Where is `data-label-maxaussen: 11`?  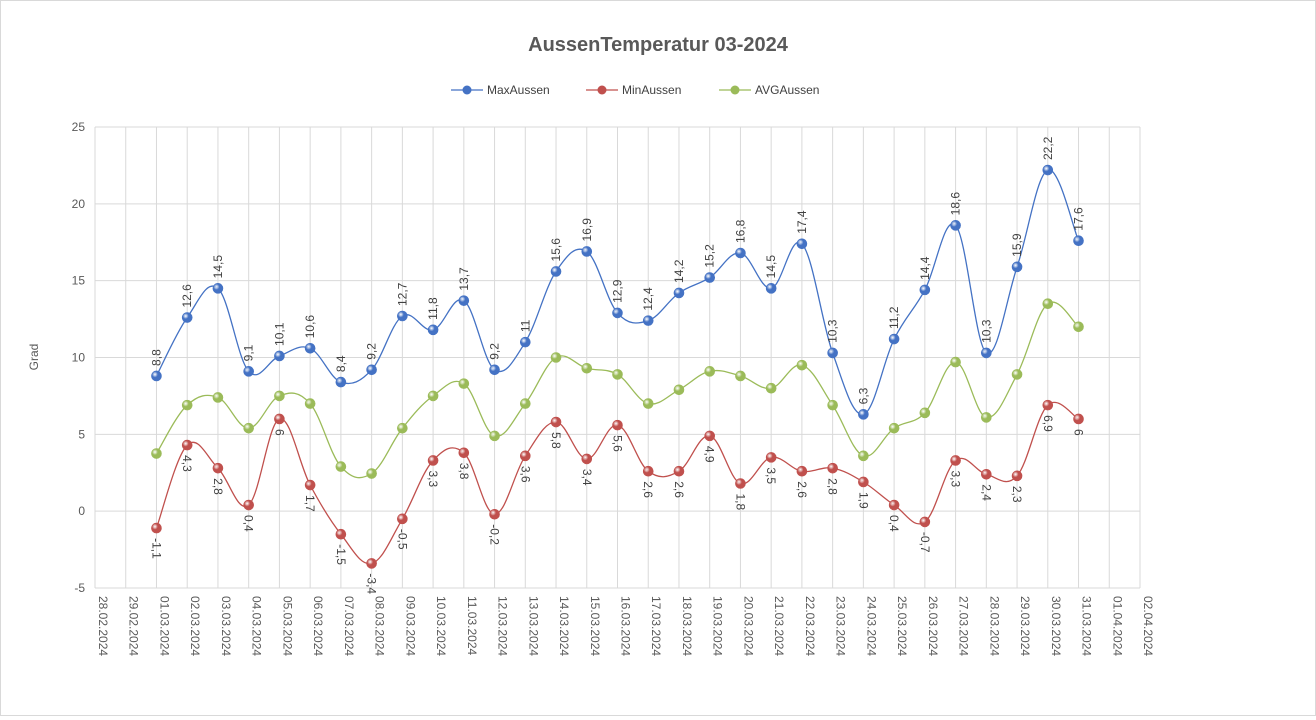 data-label-maxaussen: 11 is located at coordinates (525, 325).